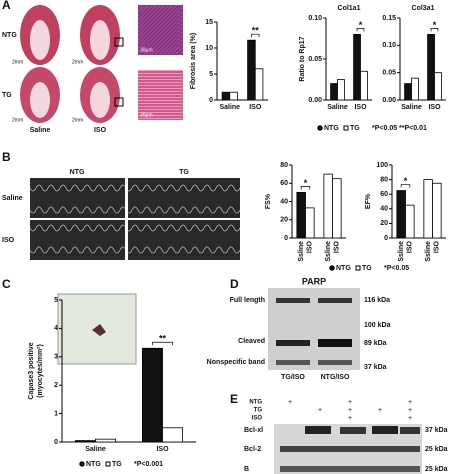 The height and width of the screenshot is (474, 474). What do you see at coordinates (100, 130) in the screenshot?
I see `col-label: ISO` at bounding box center [100, 130].